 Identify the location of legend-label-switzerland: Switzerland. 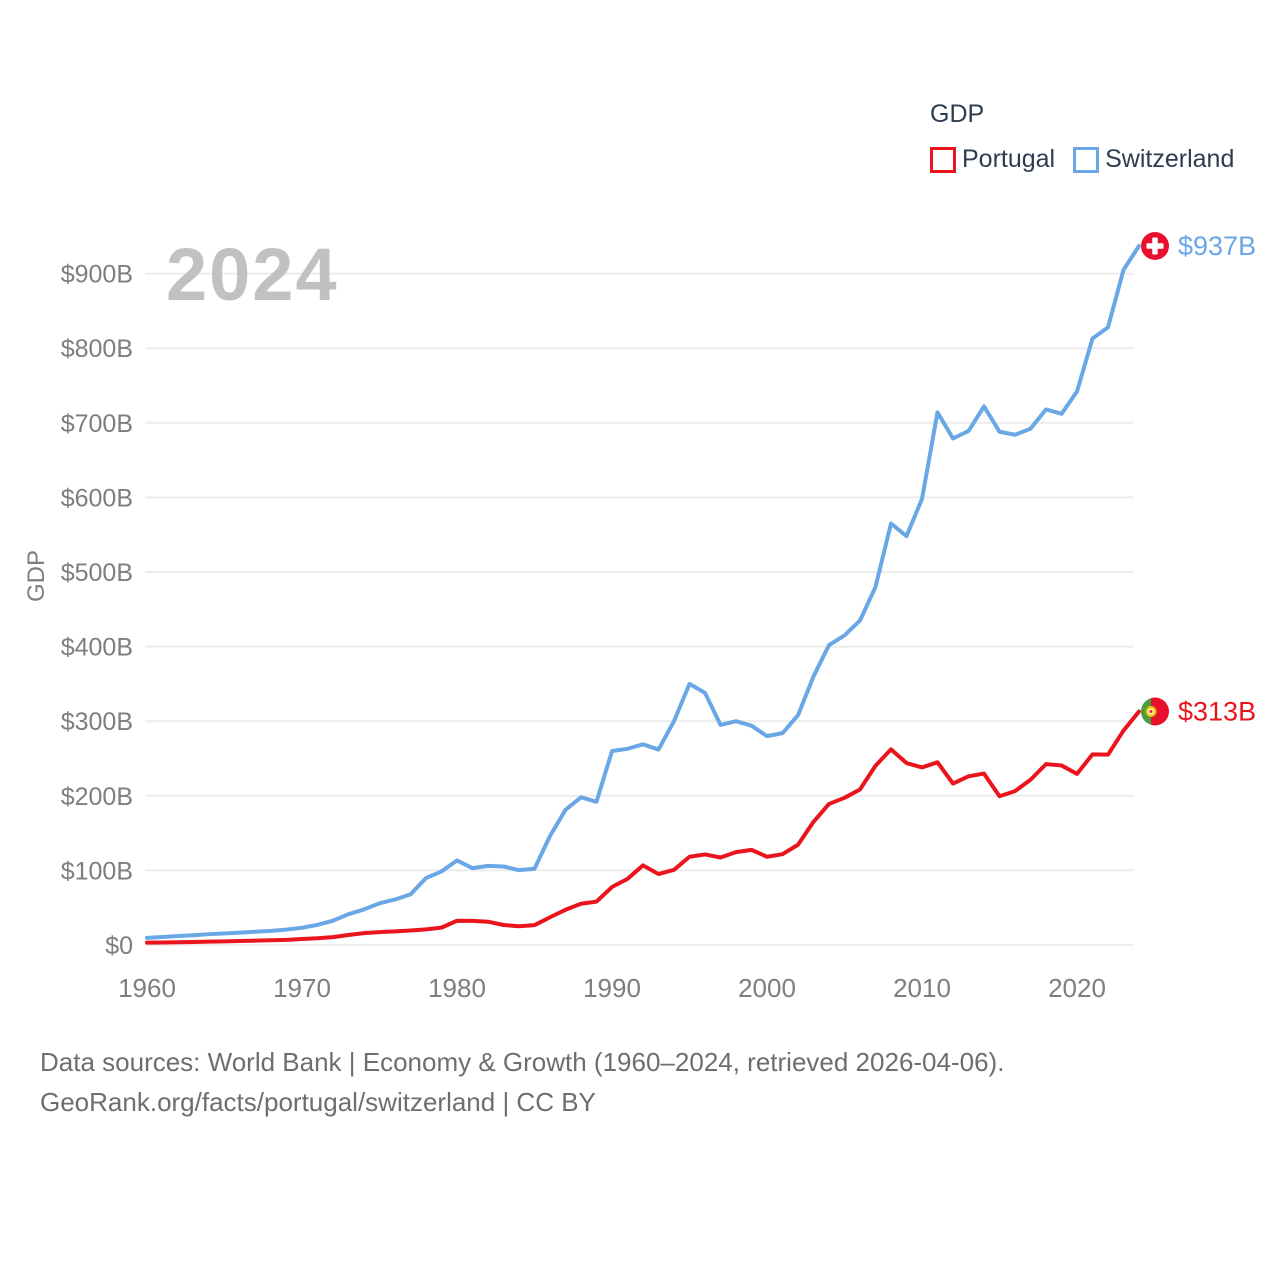
(1170, 159).